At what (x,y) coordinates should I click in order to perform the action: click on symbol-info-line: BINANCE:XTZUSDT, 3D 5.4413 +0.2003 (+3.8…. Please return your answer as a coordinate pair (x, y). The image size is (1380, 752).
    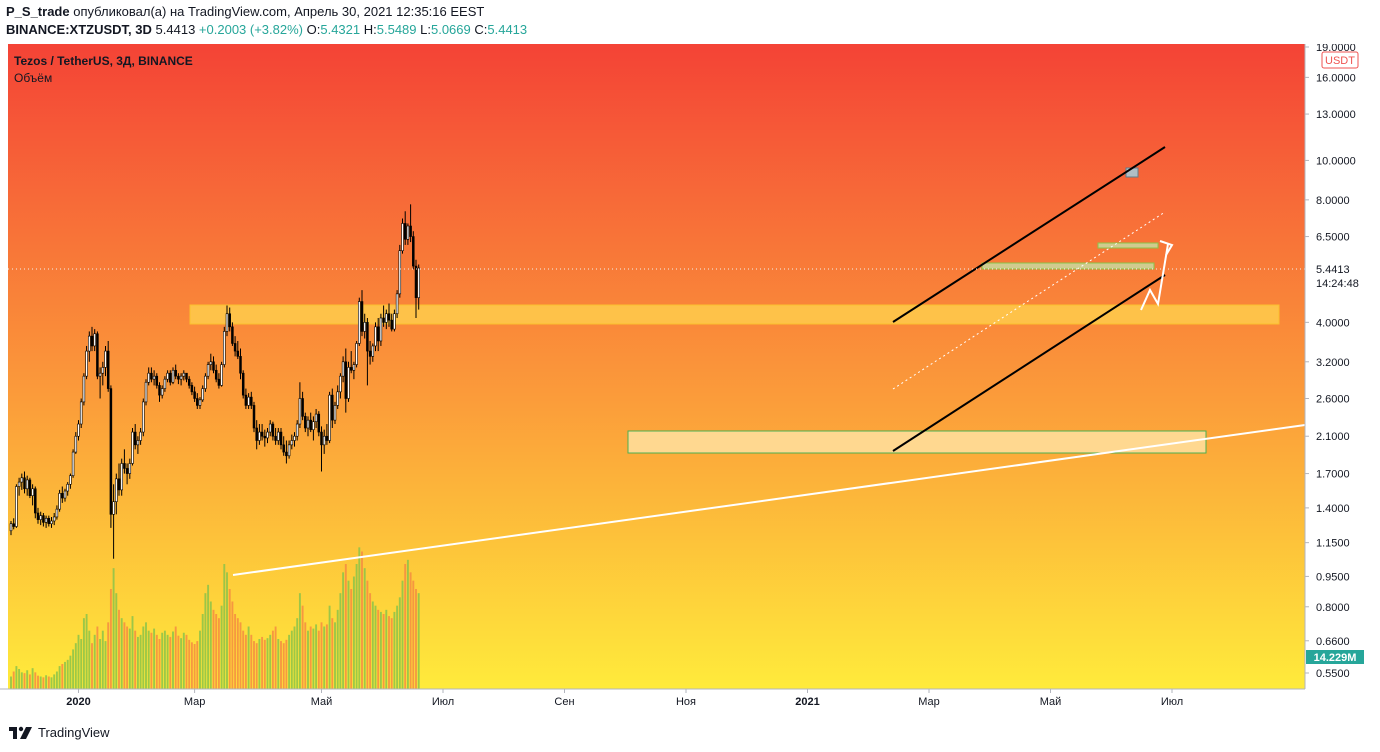
    Looking at the image, I should click on (266, 29).